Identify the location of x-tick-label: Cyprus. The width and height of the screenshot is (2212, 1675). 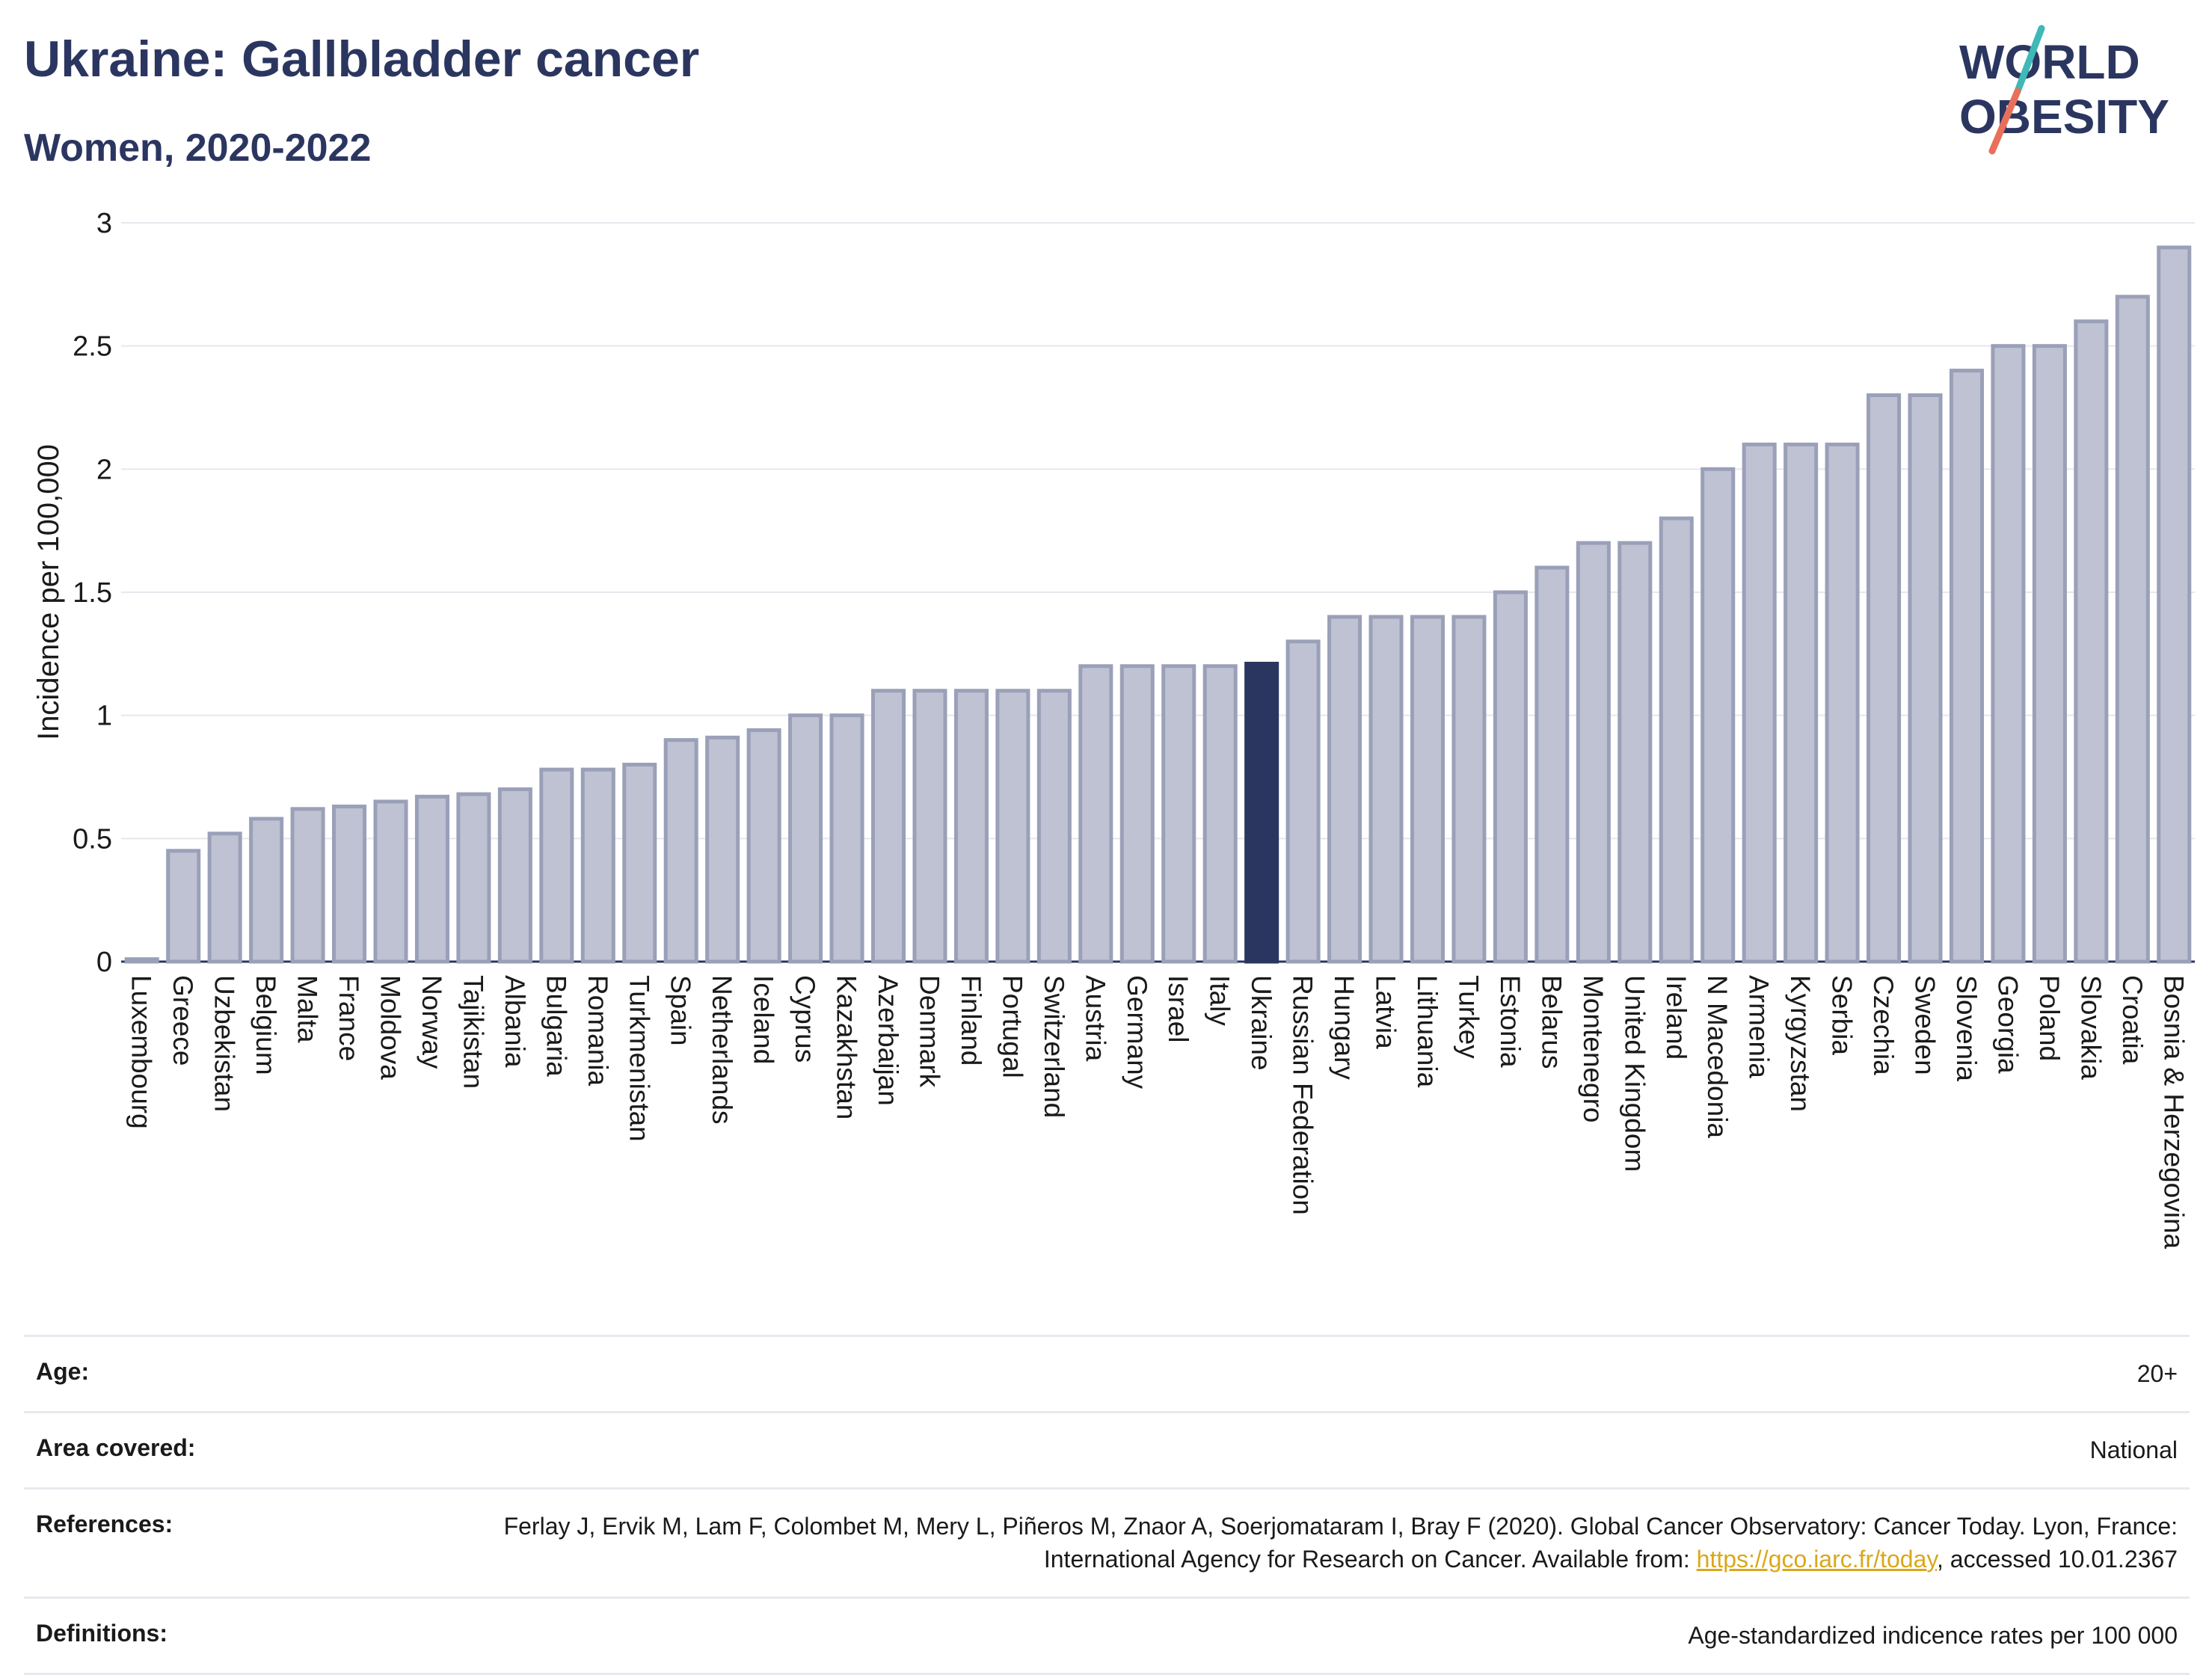
(805, 1019).